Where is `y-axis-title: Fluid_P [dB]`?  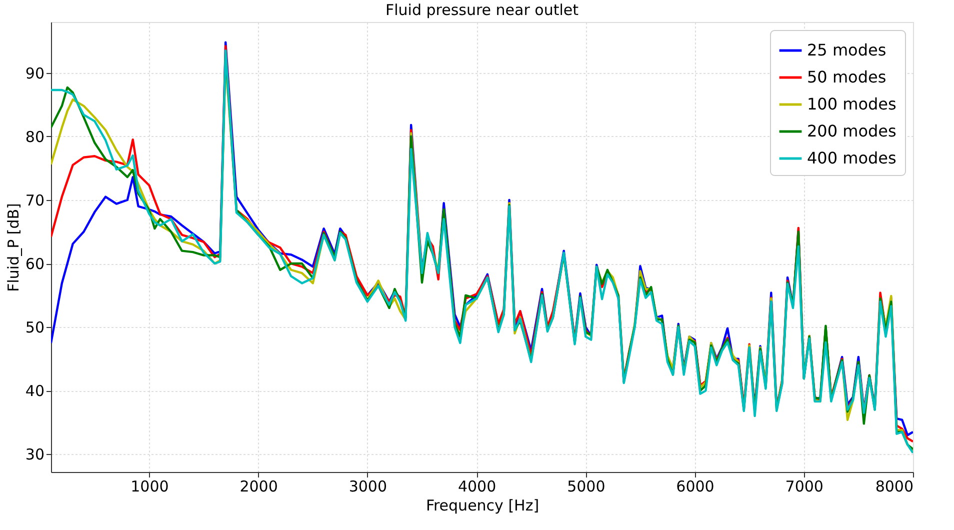 y-axis-title: Fluid_P [dB] is located at coordinates (13, 247).